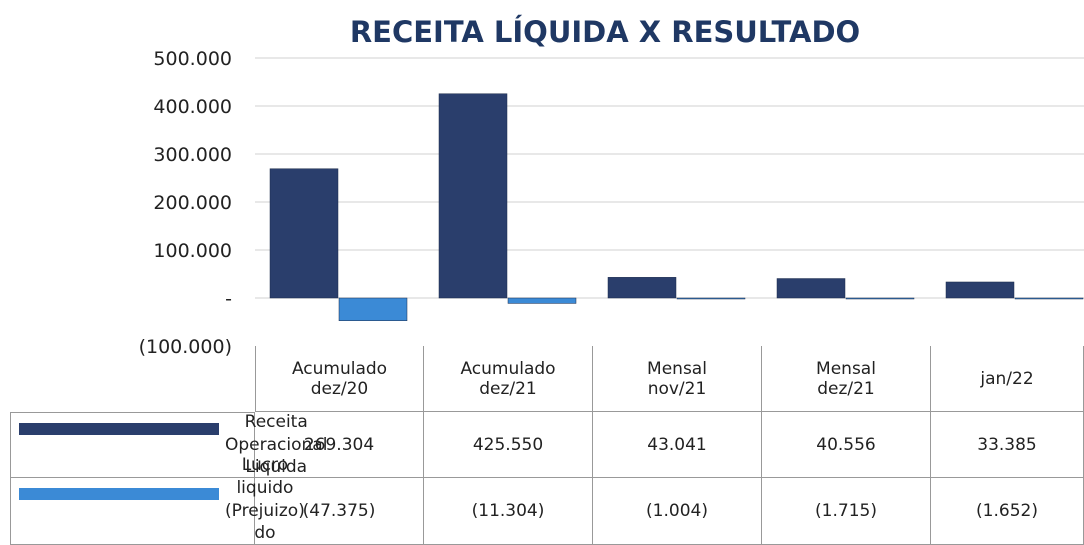  I want to click on category-header-text: jan/22, so click(1007, 378).